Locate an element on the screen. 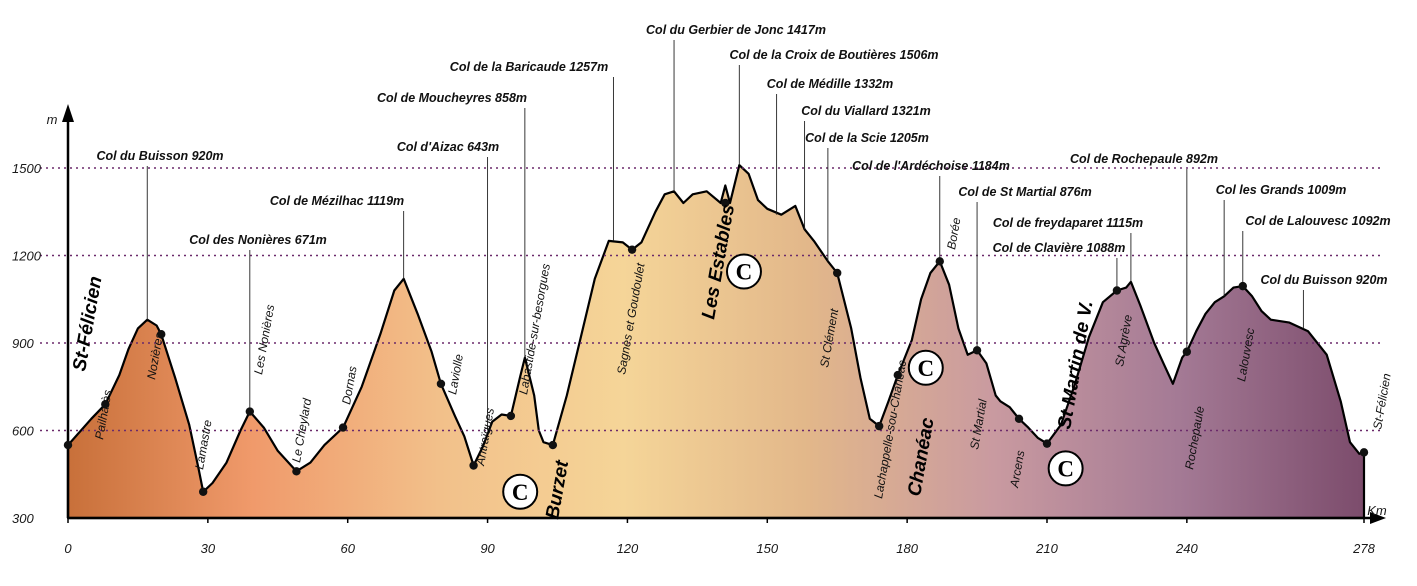 The width and height of the screenshot is (1417, 586). col-label: Col de Rochepaule 892m is located at coordinates (1144, 159).